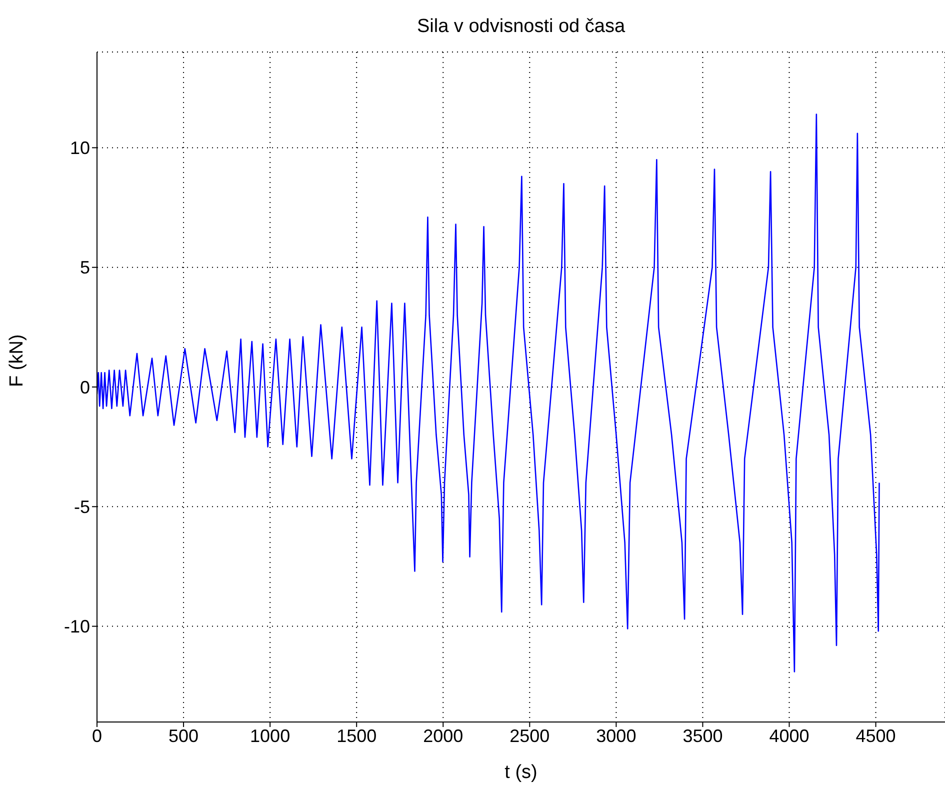 The height and width of the screenshot is (805, 945). I want to click on x-tick-label: 4000, so click(789, 736).